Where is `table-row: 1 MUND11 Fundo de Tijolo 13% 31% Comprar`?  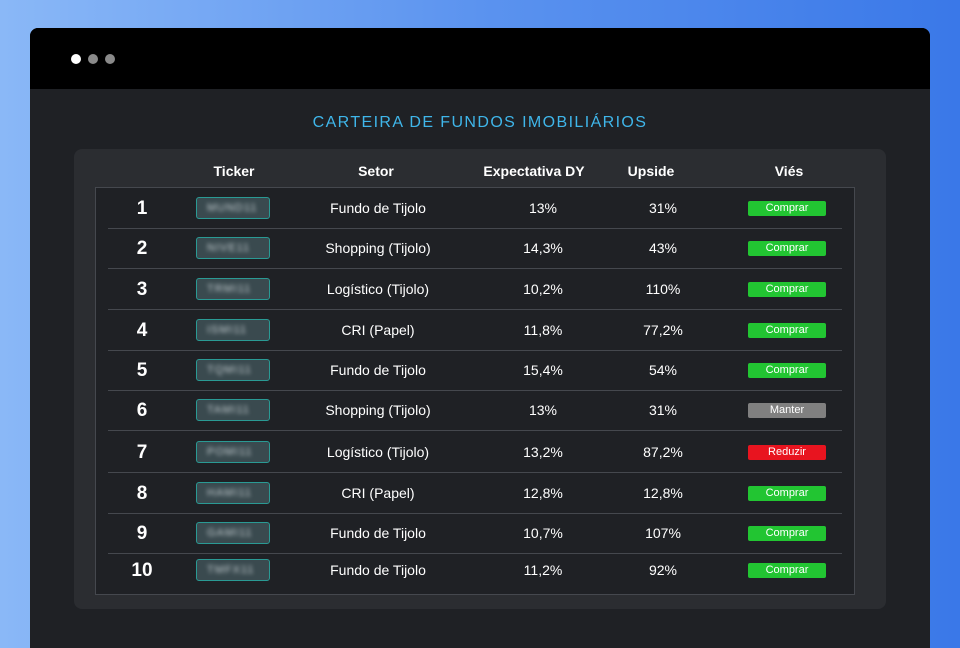 table-row: 1 MUND11 Fundo de Tijolo 13% 31% Comprar is located at coordinates (475, 208).